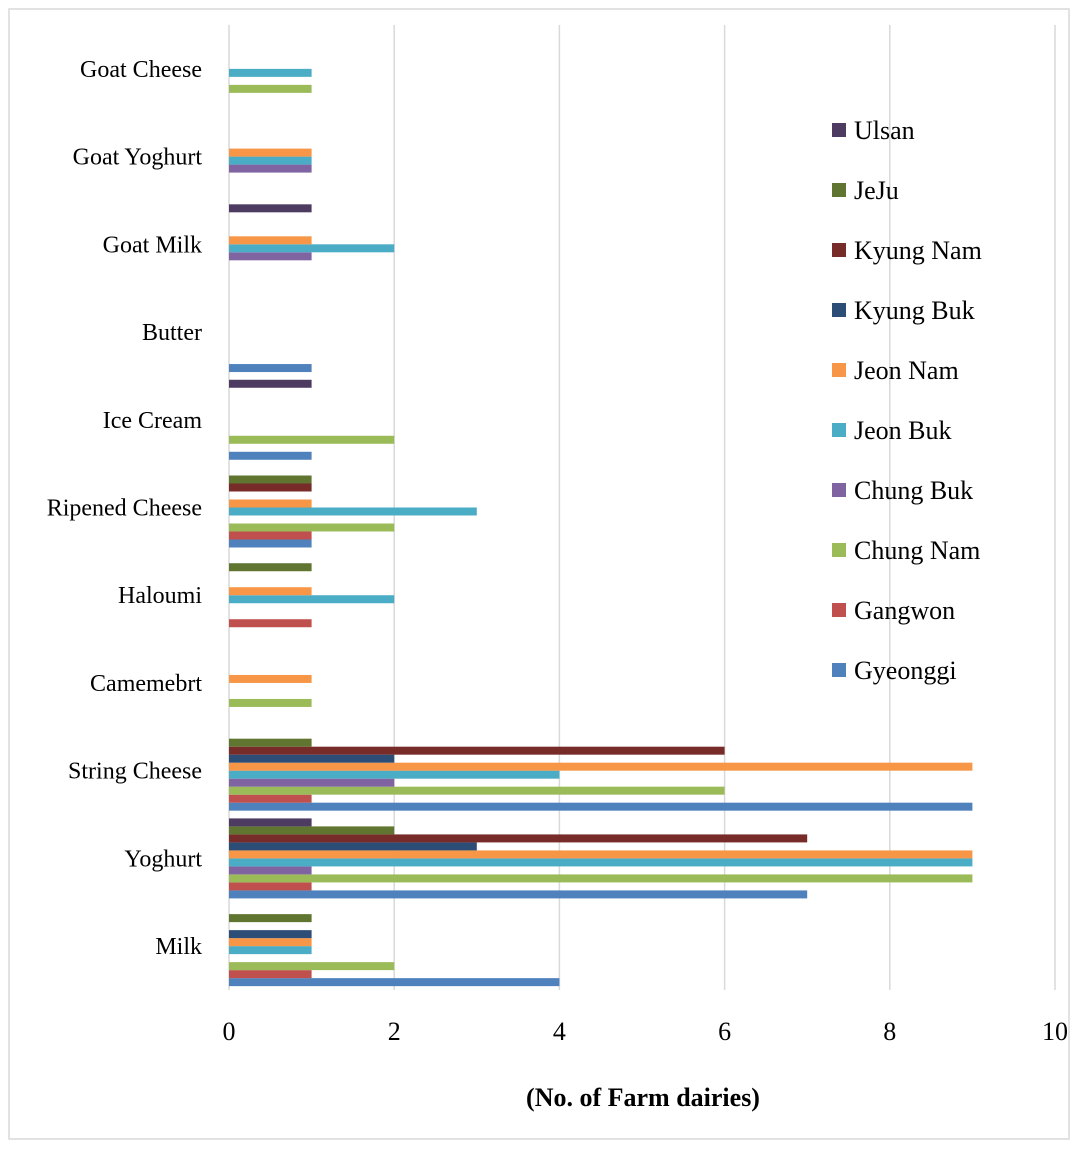 This screenshot has width=1078, height=1152. I want to click on bar-string-cheese-jeju, so click(270, 742).